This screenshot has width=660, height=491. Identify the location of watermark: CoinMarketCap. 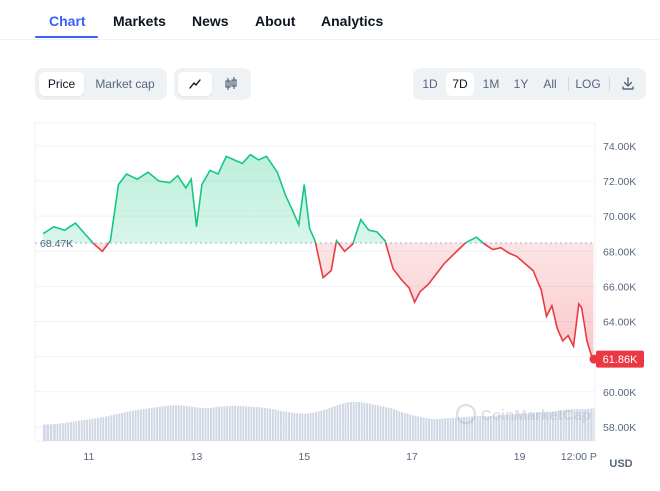
(523, 414).